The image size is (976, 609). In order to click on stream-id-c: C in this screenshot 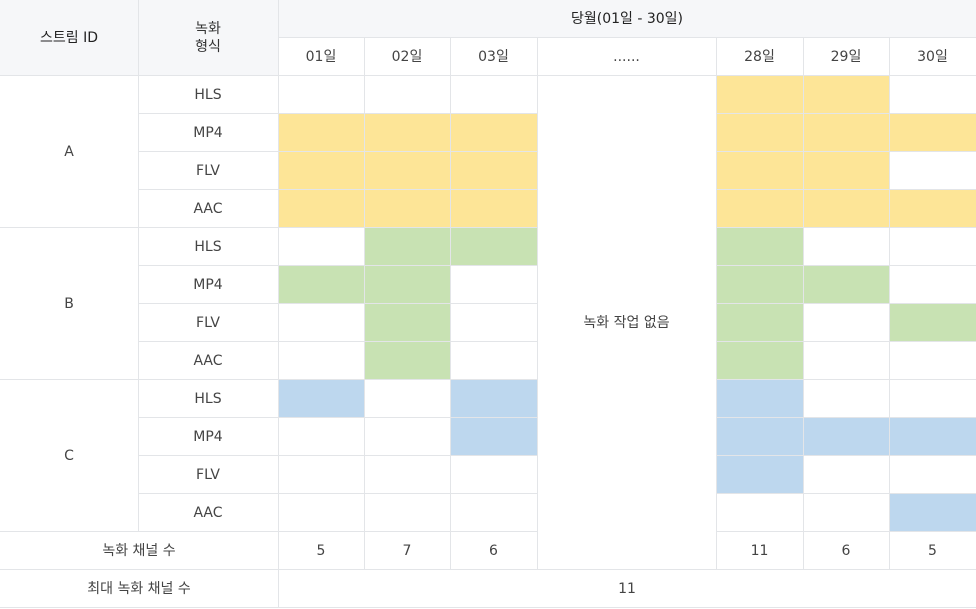, I will do `click(69, 456)`.